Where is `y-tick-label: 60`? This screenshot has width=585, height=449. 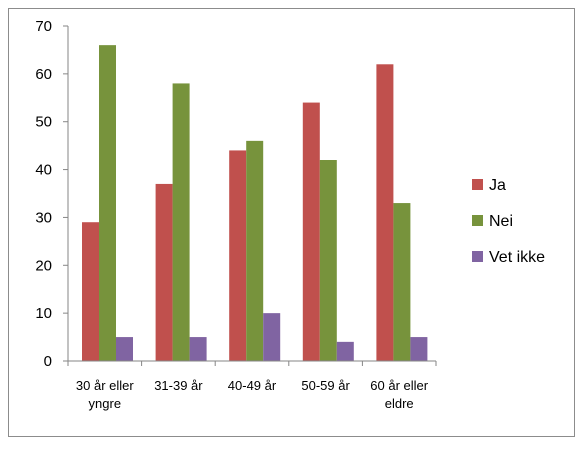 y-tick-label: 60 is located at coordinates (43, 74).